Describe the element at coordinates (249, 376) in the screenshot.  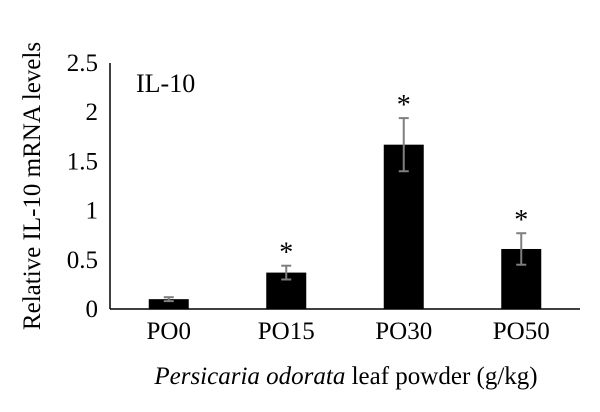
I see `x-axis-title-italic: Persicaria odorata` at that location.